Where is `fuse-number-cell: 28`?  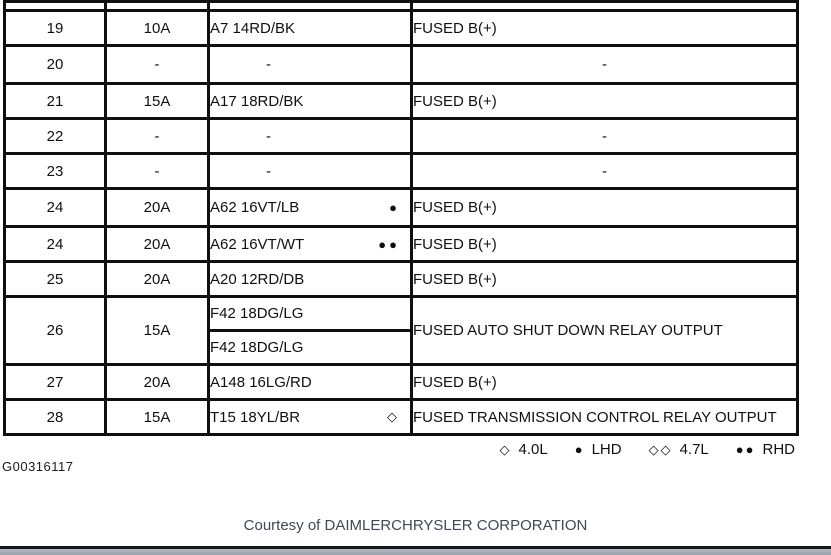 fuse-number-cell: 28 is located at coordinates (55, 417).